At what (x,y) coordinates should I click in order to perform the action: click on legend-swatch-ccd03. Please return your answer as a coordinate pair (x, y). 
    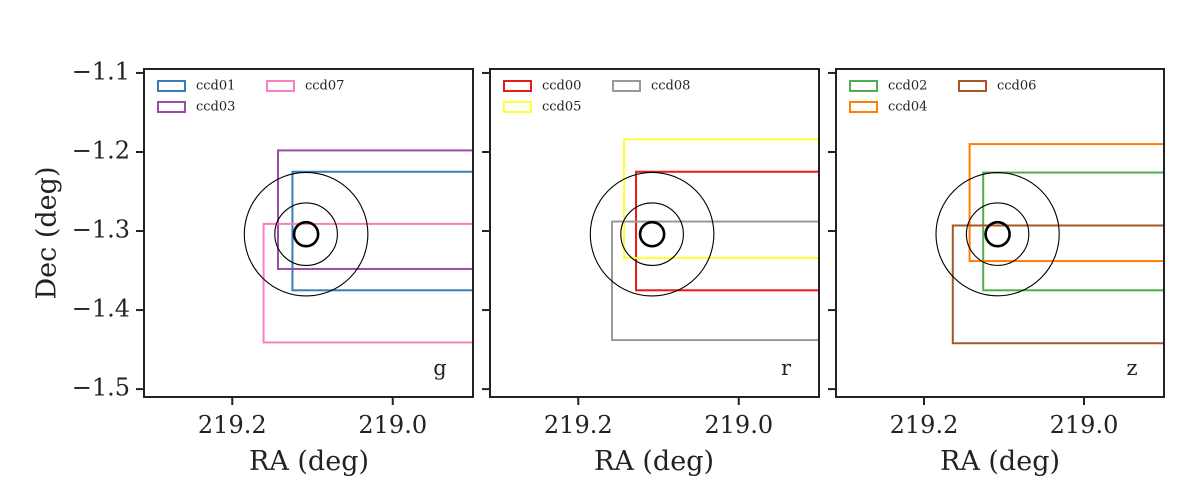
    Looking at the image, I should click on (171, 107).